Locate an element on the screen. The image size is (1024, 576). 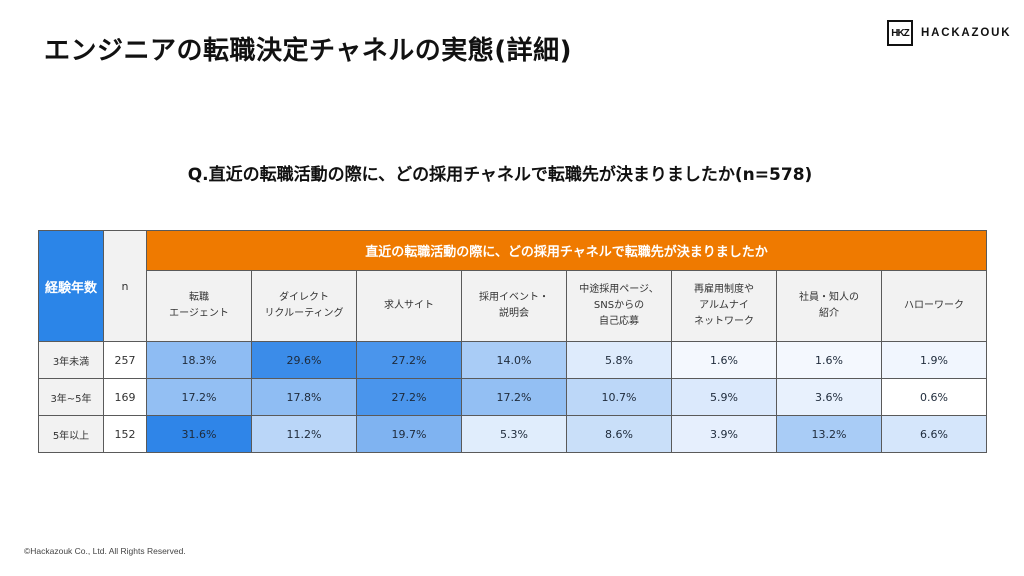
page-title: エンジニアの転職決定チャネルの実態(詳細) is located at coordinates (308, 51).